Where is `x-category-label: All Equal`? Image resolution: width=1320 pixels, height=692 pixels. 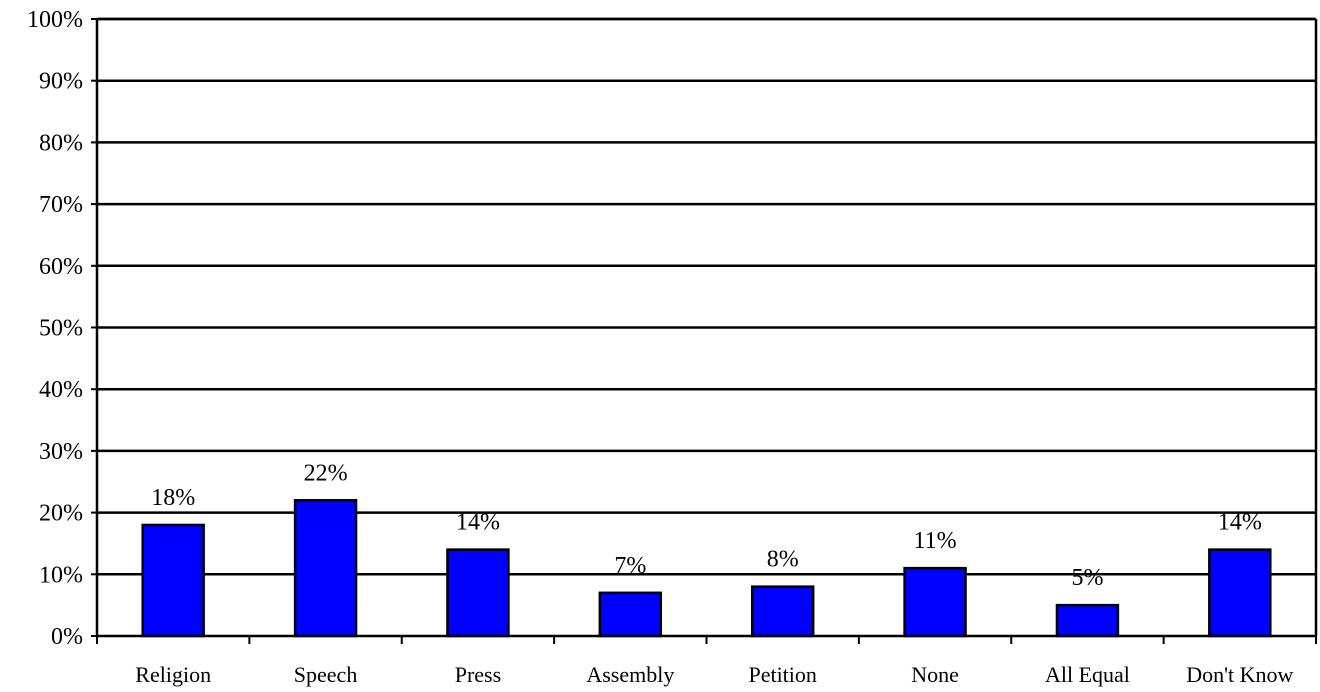 x-category-label: All Equal is located at coordinates (1087, 674).